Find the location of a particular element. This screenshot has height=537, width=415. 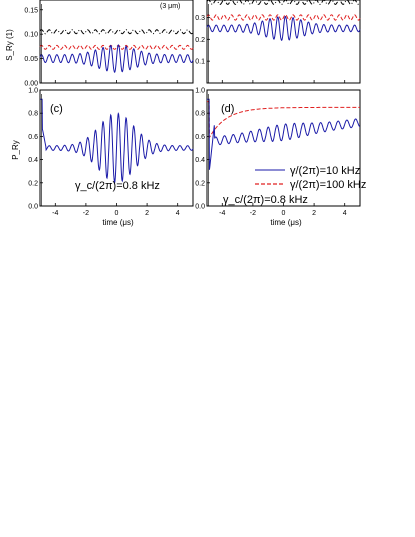

panel-d-series is located at coordinates (283, 150).